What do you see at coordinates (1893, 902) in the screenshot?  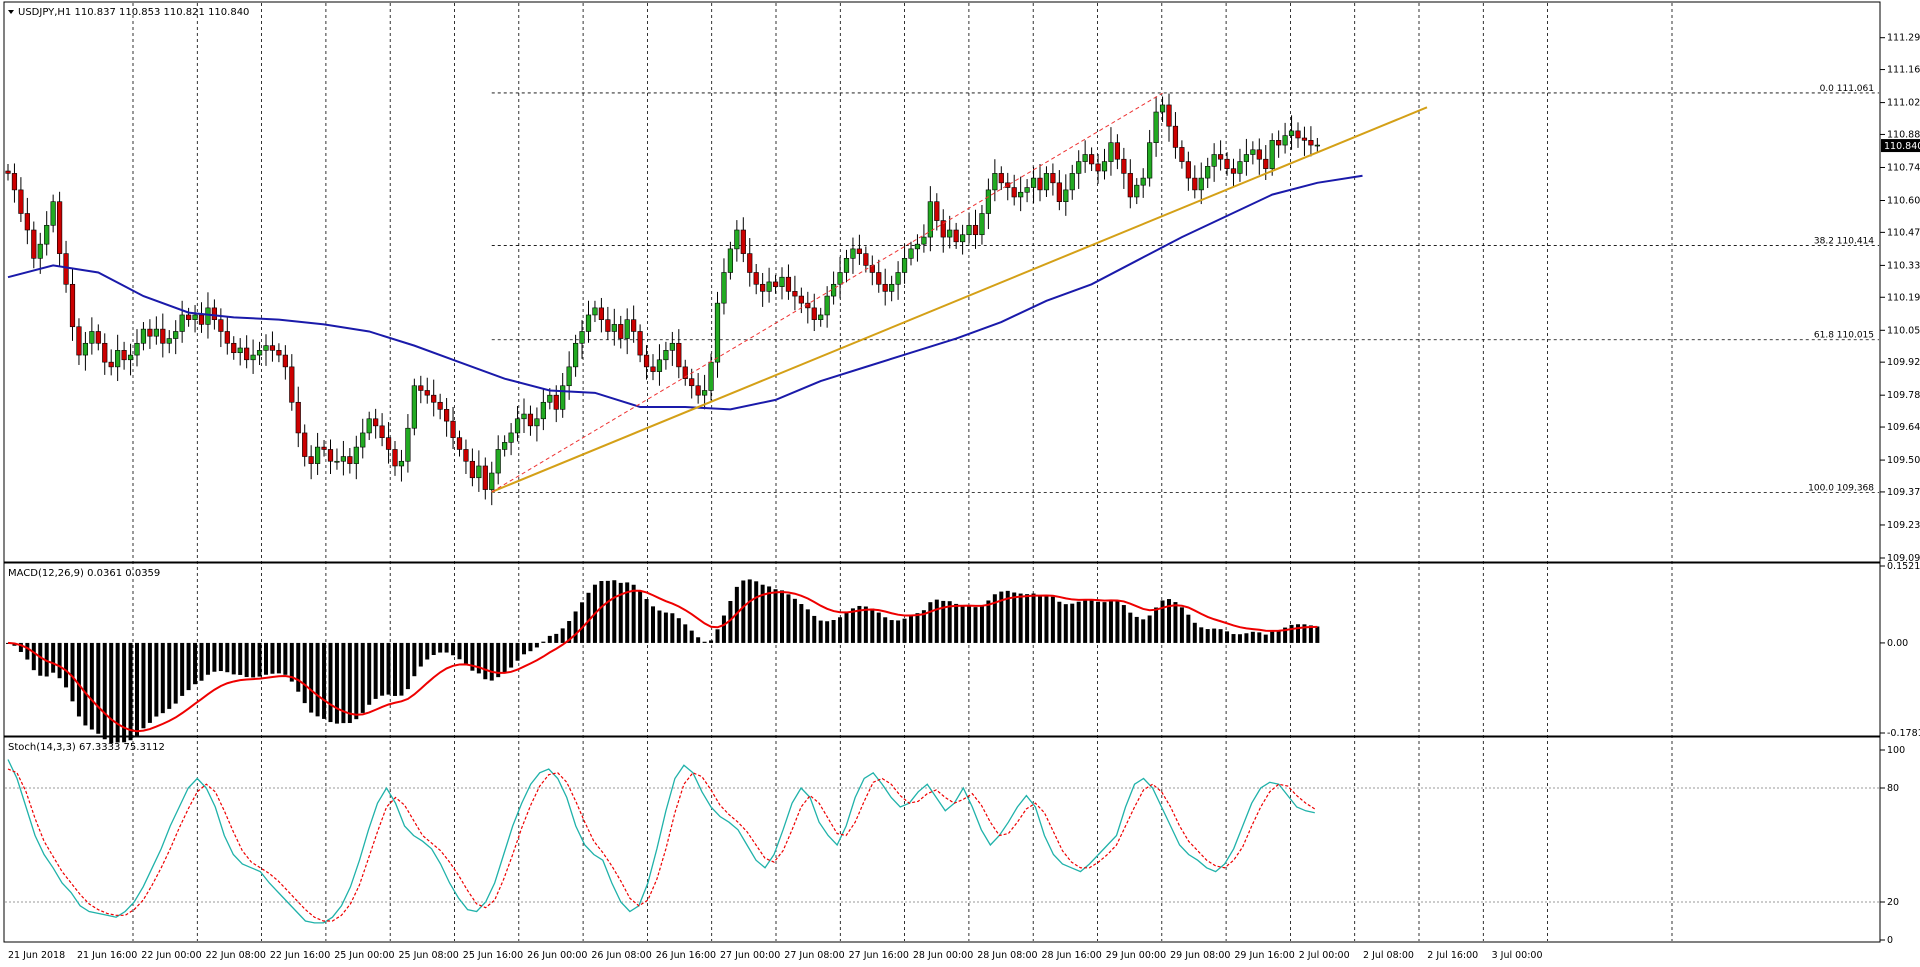 I see `stoch-tick-label: 20` at bounding box center [1893, 902].